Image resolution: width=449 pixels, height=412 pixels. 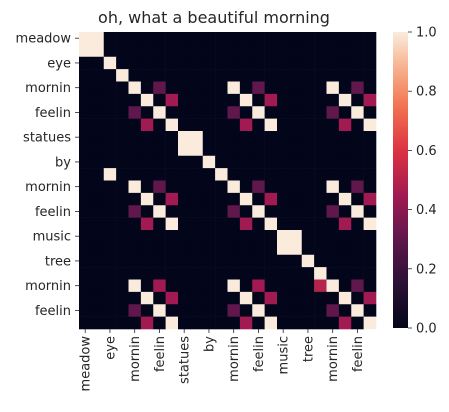 What do you see at coordinates (48, 187) in the screenshot?
I see `y-tick-label: mornin` at bounding box center [48, 187].